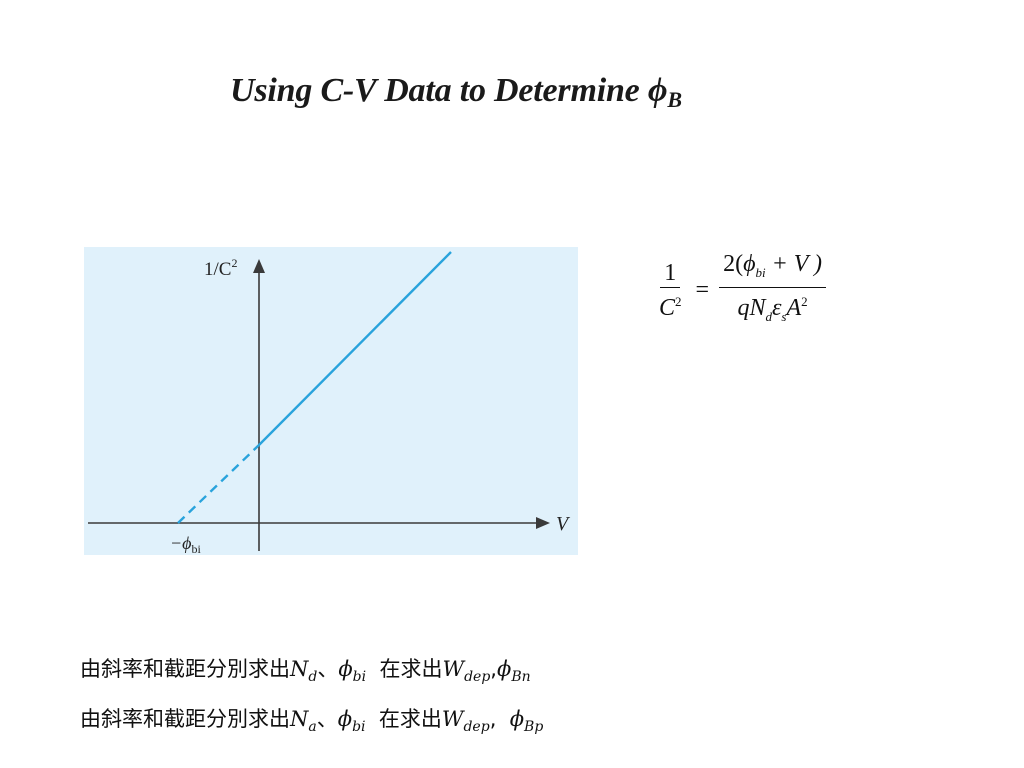  Describe the element at coordinates (657, 90) in the screenshot. I see `title-symbol: ϕ` at that location.